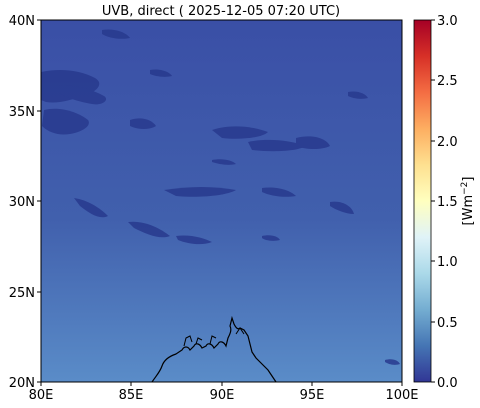 The width and height of the screenshot is (480, 408). I want to click on lat-tick-label: 40N, so click(22, 21).